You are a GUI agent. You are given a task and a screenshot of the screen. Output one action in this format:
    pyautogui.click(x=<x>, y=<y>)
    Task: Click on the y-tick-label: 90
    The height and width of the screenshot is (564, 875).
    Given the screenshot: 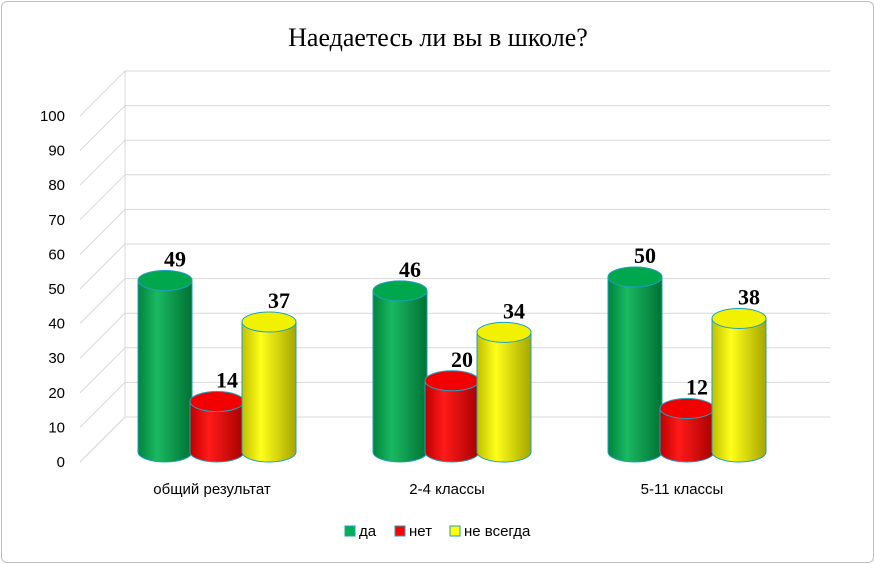 What is the action you would take?
    pyautogui.click(x=56, y=151)
    